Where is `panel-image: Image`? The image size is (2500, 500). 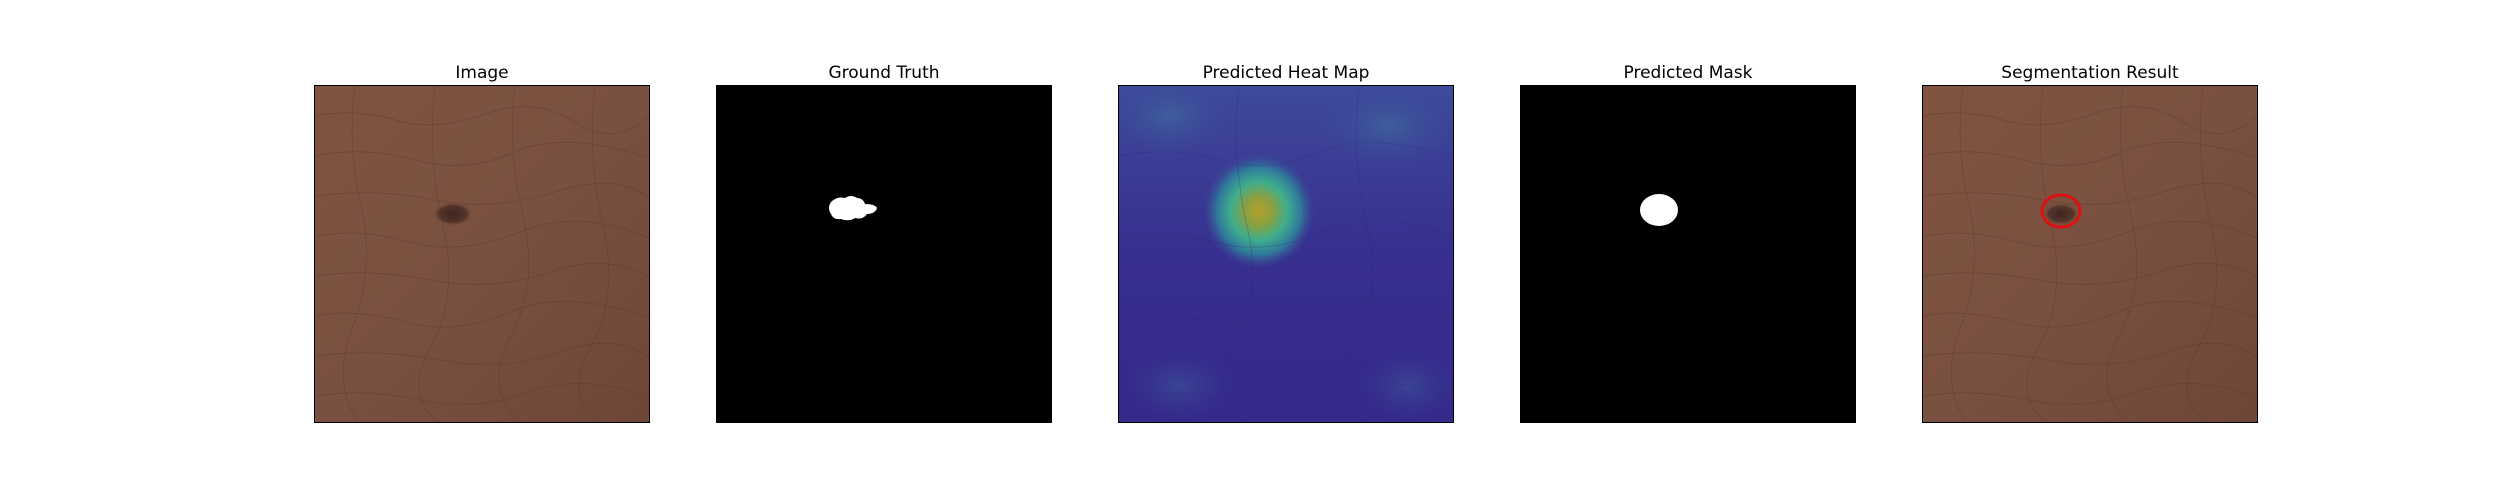
panel-image: Image is located at coordinates (482, 241).